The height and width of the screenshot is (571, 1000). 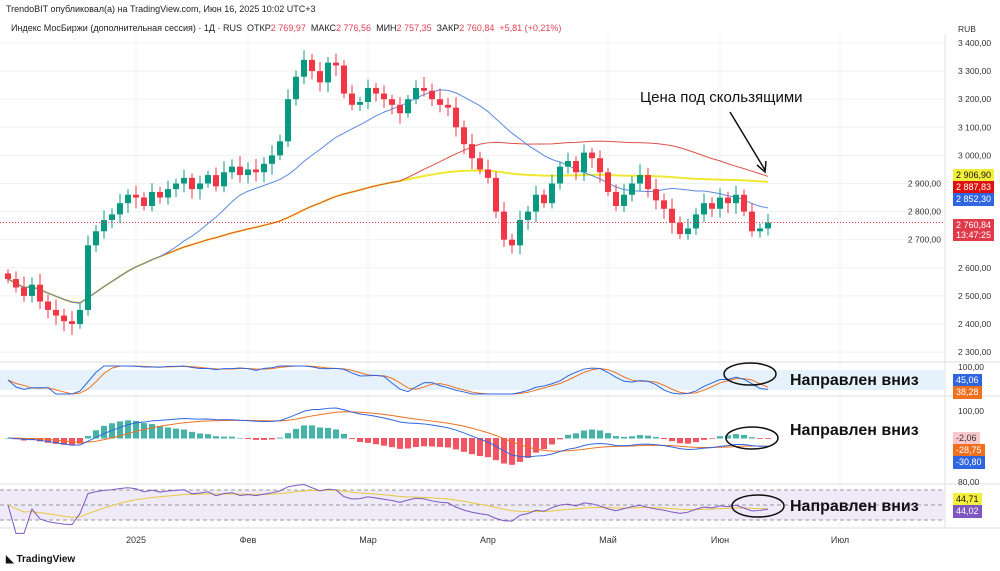 I want to click on price-tick-label: 2 900,00, so click(x=924, y=184).